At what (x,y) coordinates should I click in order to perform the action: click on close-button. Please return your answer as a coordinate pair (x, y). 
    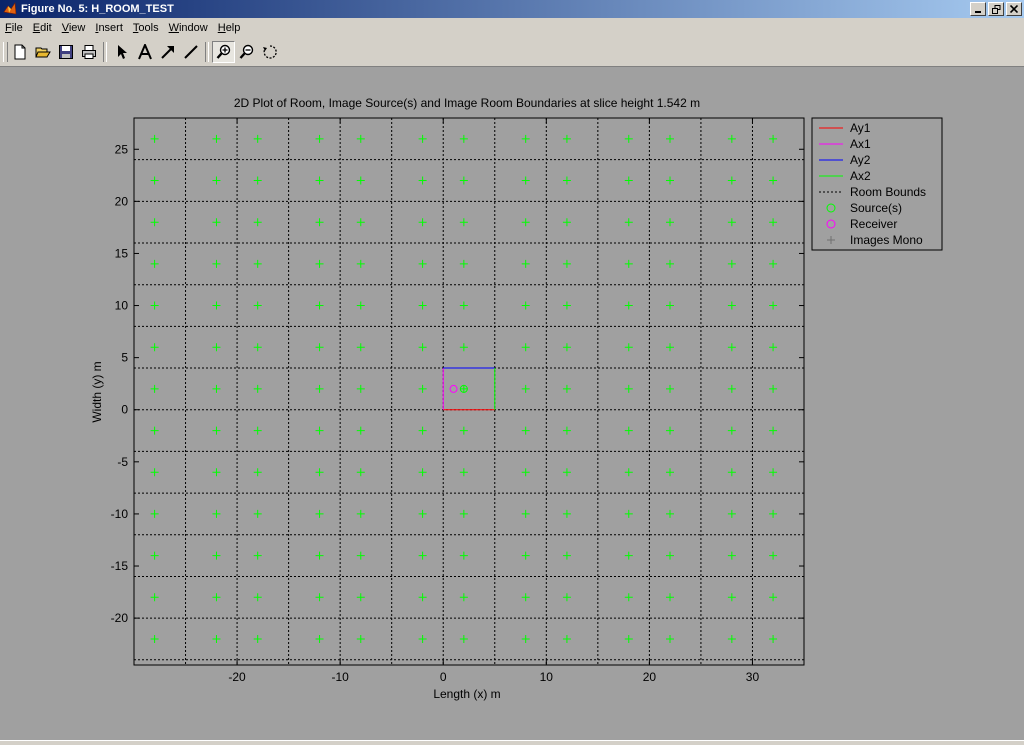
    Looking at the image, I should click on (1014, 9).